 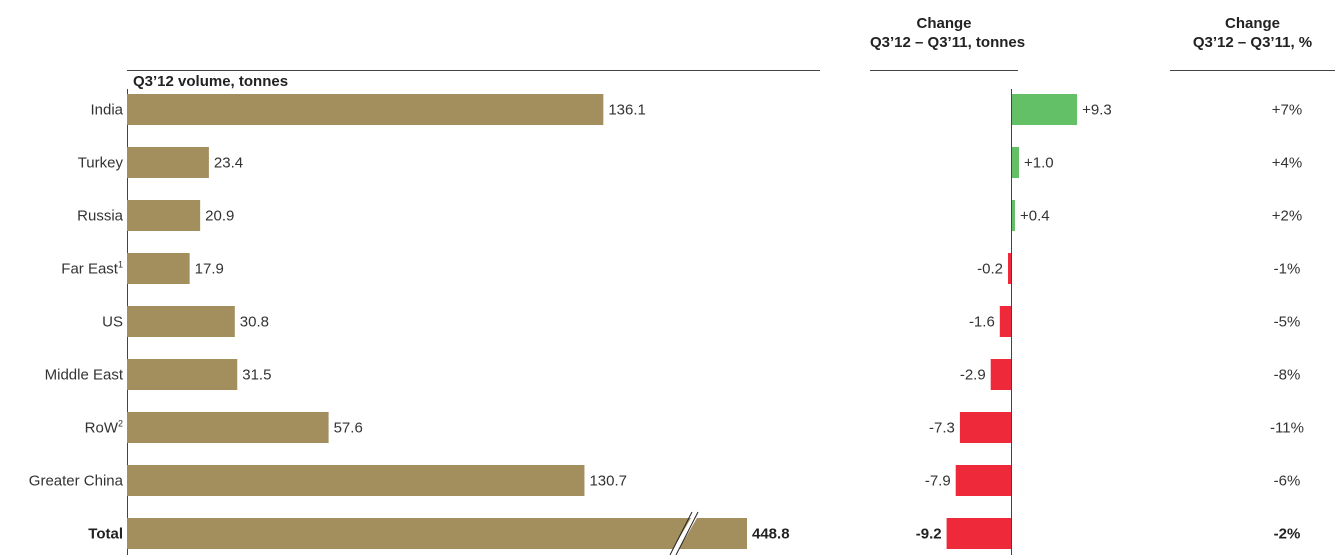 What do you see at coordinates (1015, 162) in the screenshot?
I see `change-bar-turkey` at bounding box center [1015, 162].